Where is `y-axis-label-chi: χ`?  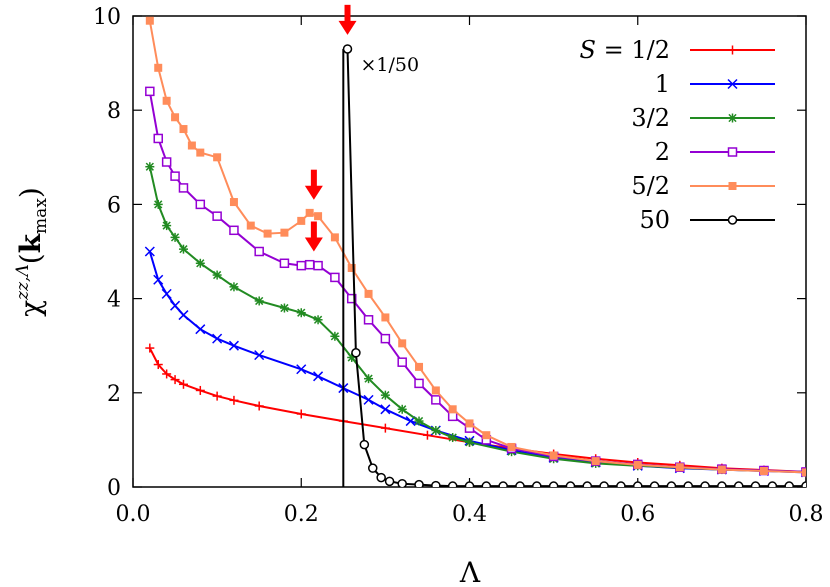
y-axis-label-chi: χ is located at coordinates (30, 308).